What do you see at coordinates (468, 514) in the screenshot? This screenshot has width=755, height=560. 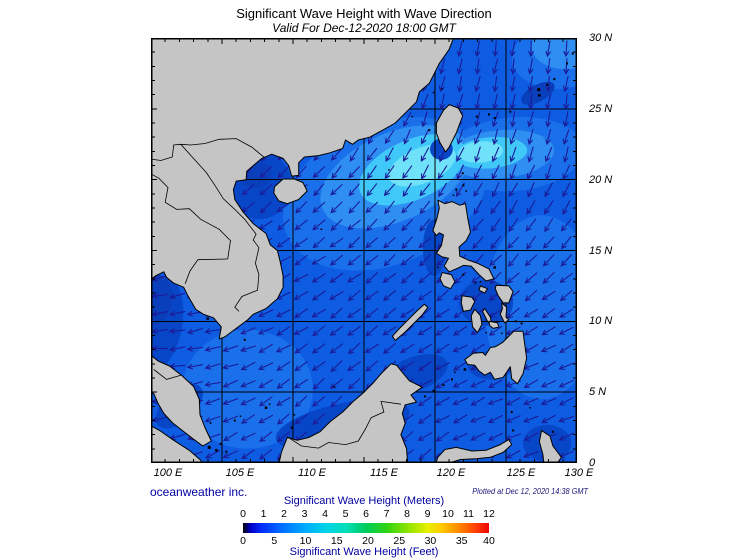 I see `meters-tick-label: 11` at bounding box center [468, 514].